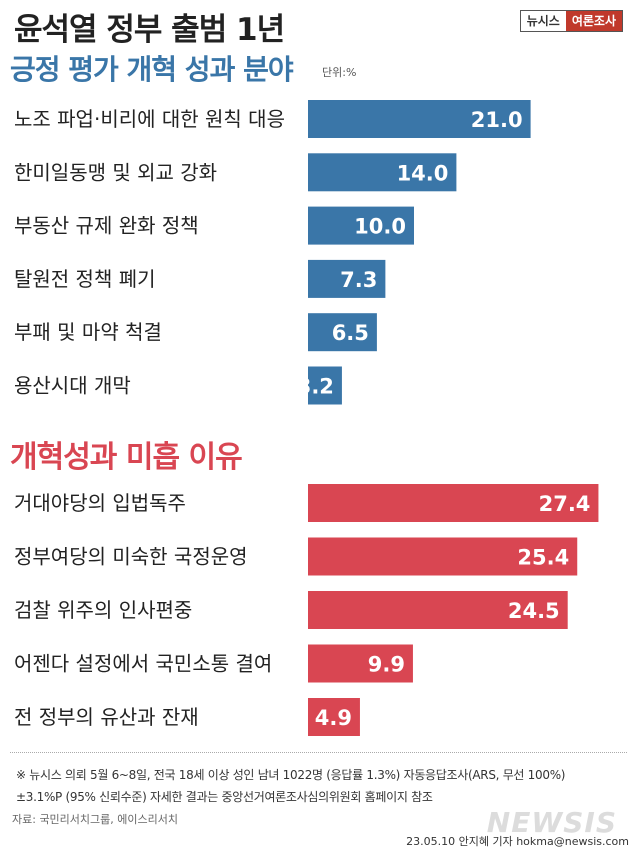  I want to click on credit-text: 23.05.10 안지혜 기자 hokma@newsis.com, so click(517, 841).